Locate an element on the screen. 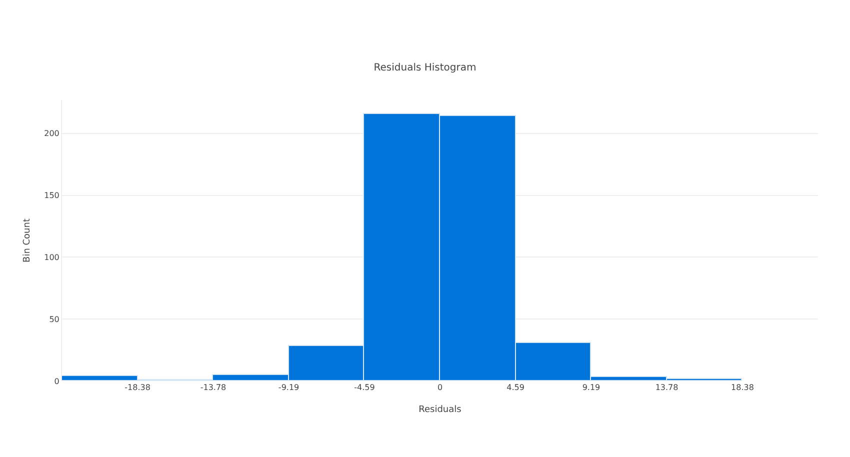  x-tick-label: 18.38 is located at coordinates (742, 387).